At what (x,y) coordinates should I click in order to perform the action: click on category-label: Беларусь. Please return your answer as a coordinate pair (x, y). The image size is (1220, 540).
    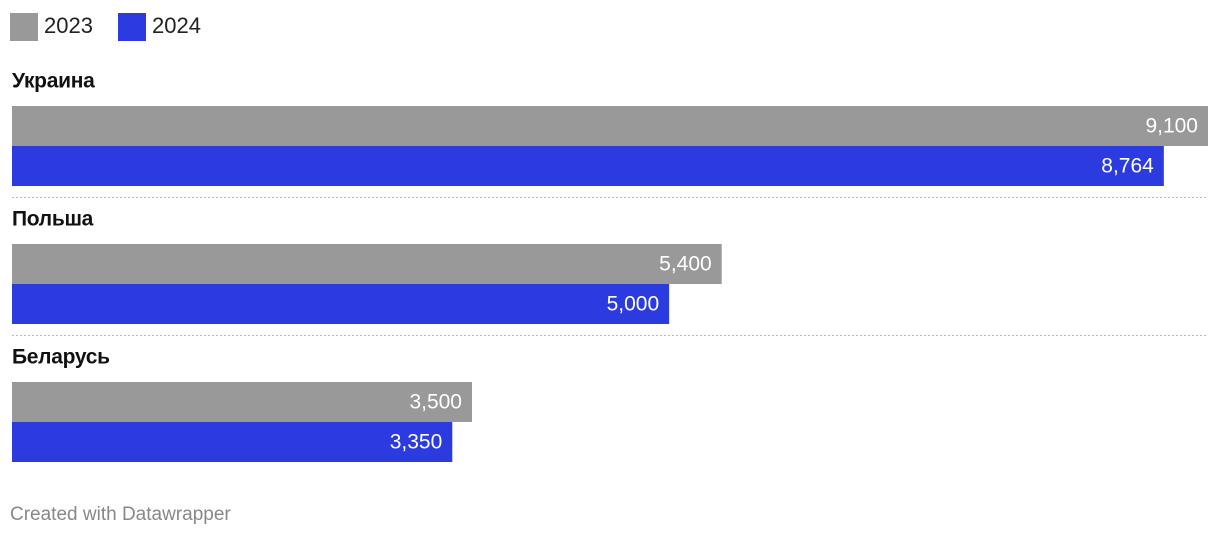
    Looking at the image, I should click on (61, 357).